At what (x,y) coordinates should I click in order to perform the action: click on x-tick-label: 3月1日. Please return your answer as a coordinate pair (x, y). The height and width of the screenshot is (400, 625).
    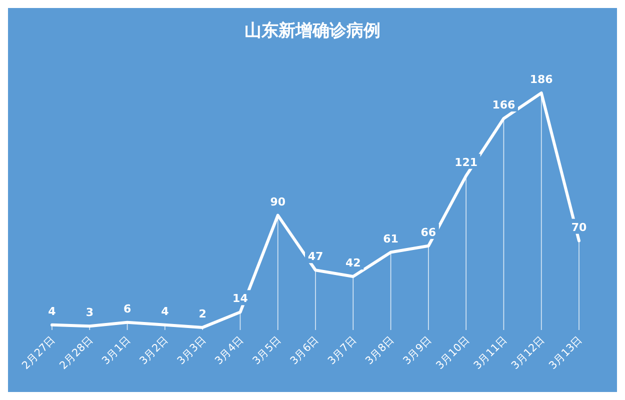
    Looking at the image, I should click on (117, 351).